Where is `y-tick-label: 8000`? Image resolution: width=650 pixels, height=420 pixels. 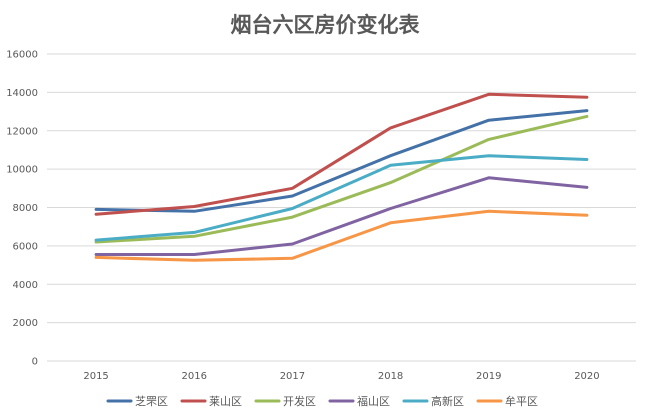 y-tick-label: 8000 is located at coordinates (25, 208).